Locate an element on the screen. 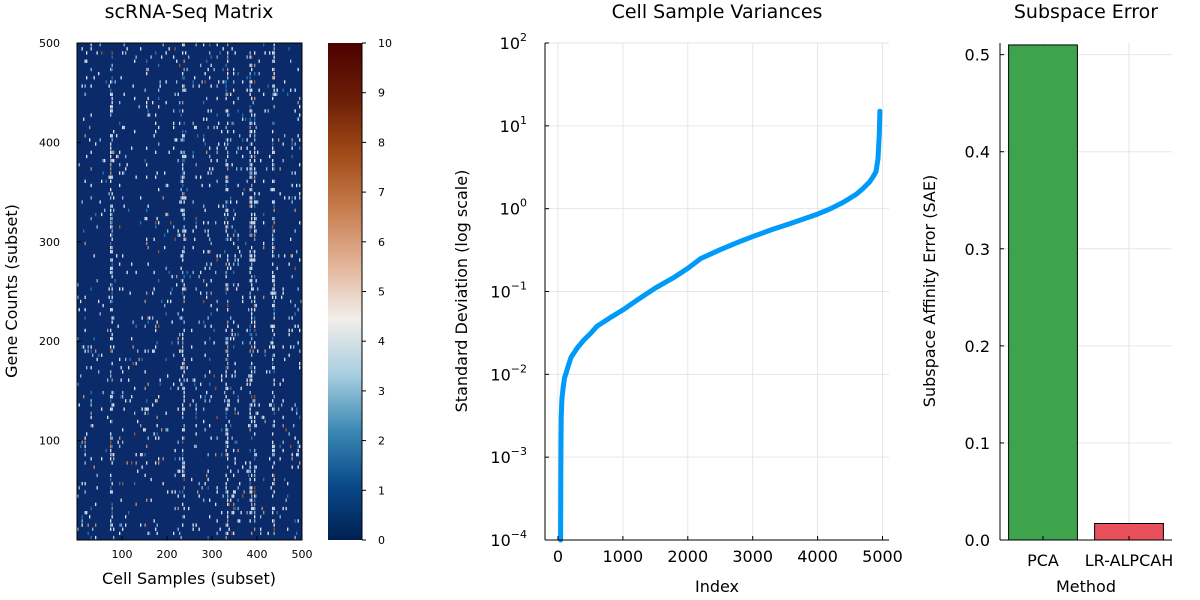 The image size is (1200, 600). variance-y-tick-label: 10−1 is located at coordinates (508, 291).